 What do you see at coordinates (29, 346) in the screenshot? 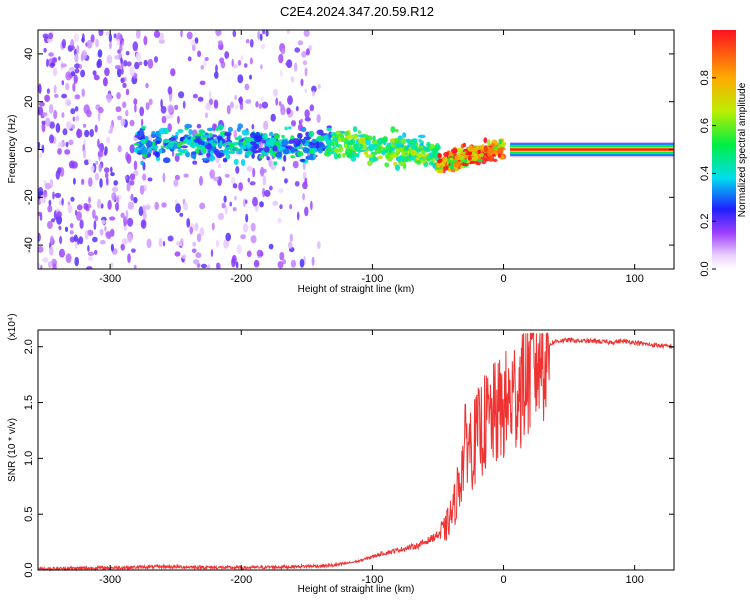
I see `snr-yticks-label-4: 2.0` at bounding box center [29, 346].